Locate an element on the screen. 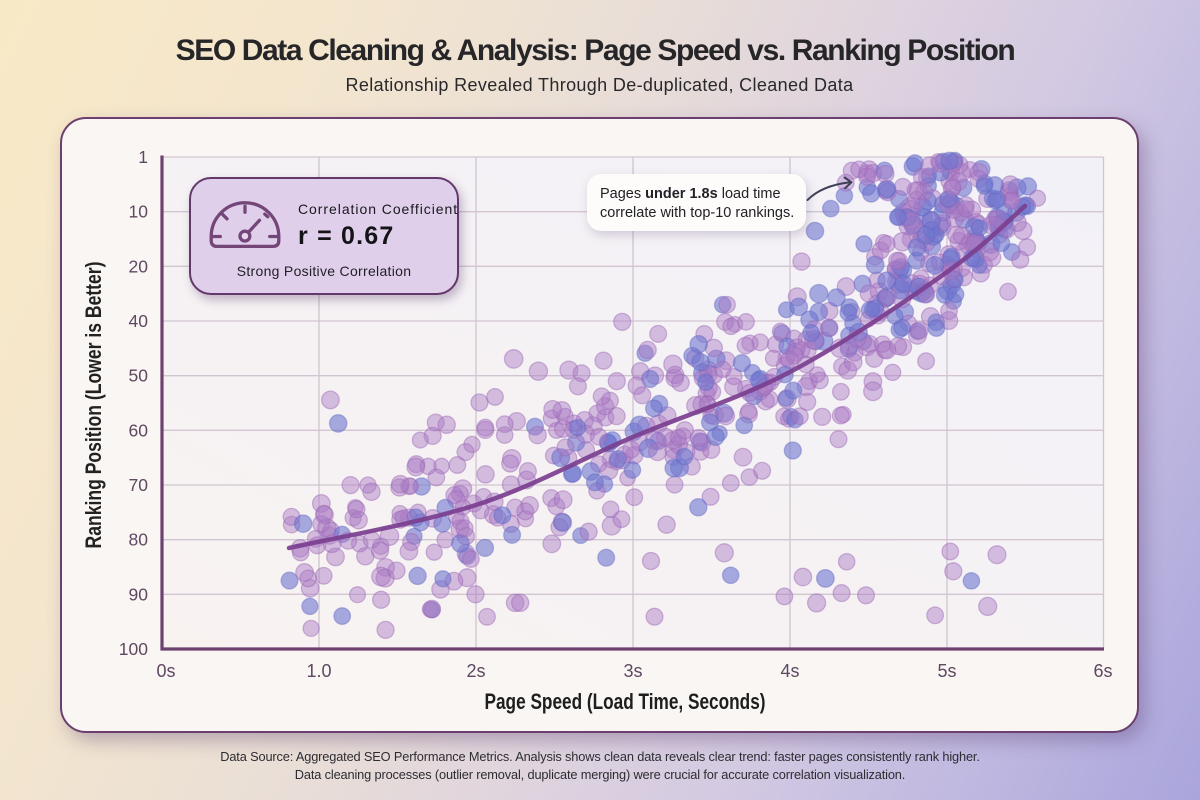 The height and width of the screenshot is (800, 1200). svg-text: 0s is located at coordinates (165, 671).